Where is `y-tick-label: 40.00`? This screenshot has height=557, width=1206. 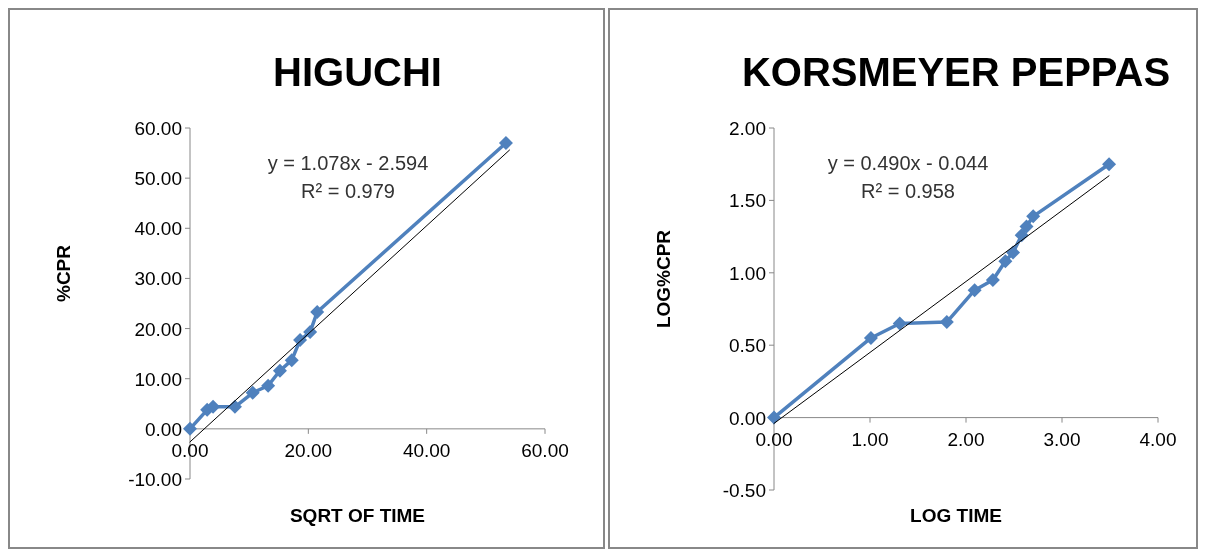
y-tick-label: 40.00 is located at coordinates (158, 229).